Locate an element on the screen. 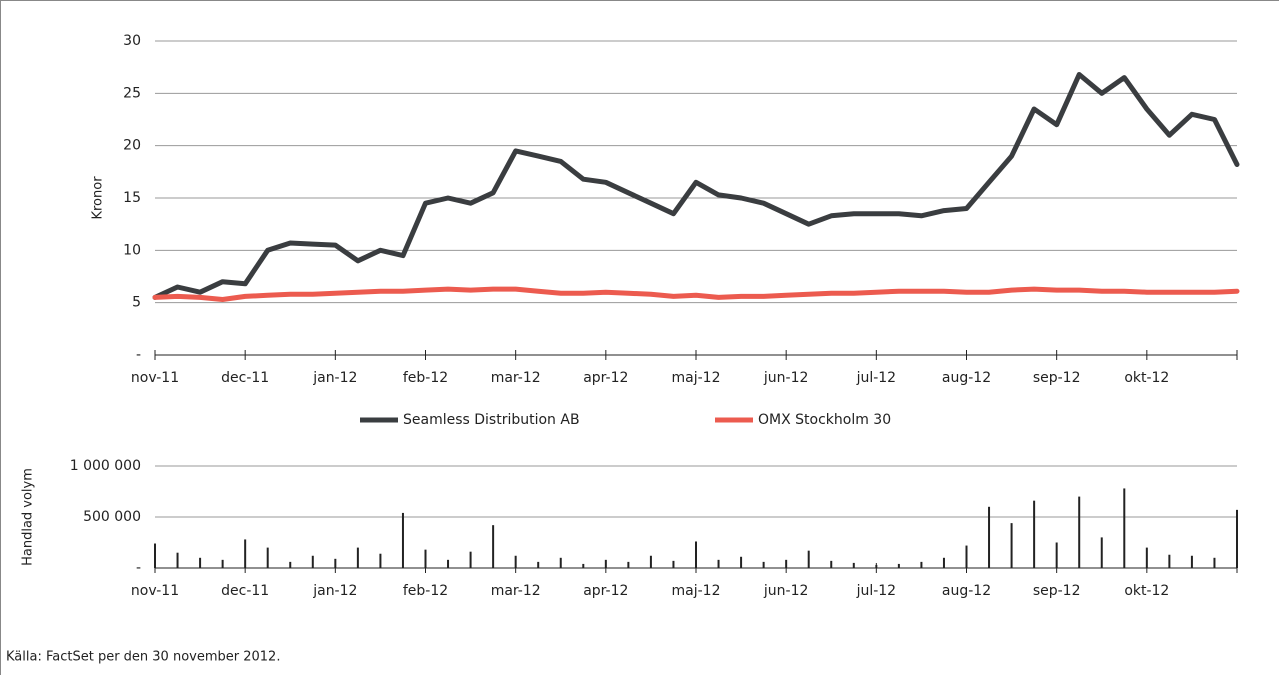 The height and width of the screenshot is (675, 1279). y-tick-label: 25 is located at coordinates (132, 93).